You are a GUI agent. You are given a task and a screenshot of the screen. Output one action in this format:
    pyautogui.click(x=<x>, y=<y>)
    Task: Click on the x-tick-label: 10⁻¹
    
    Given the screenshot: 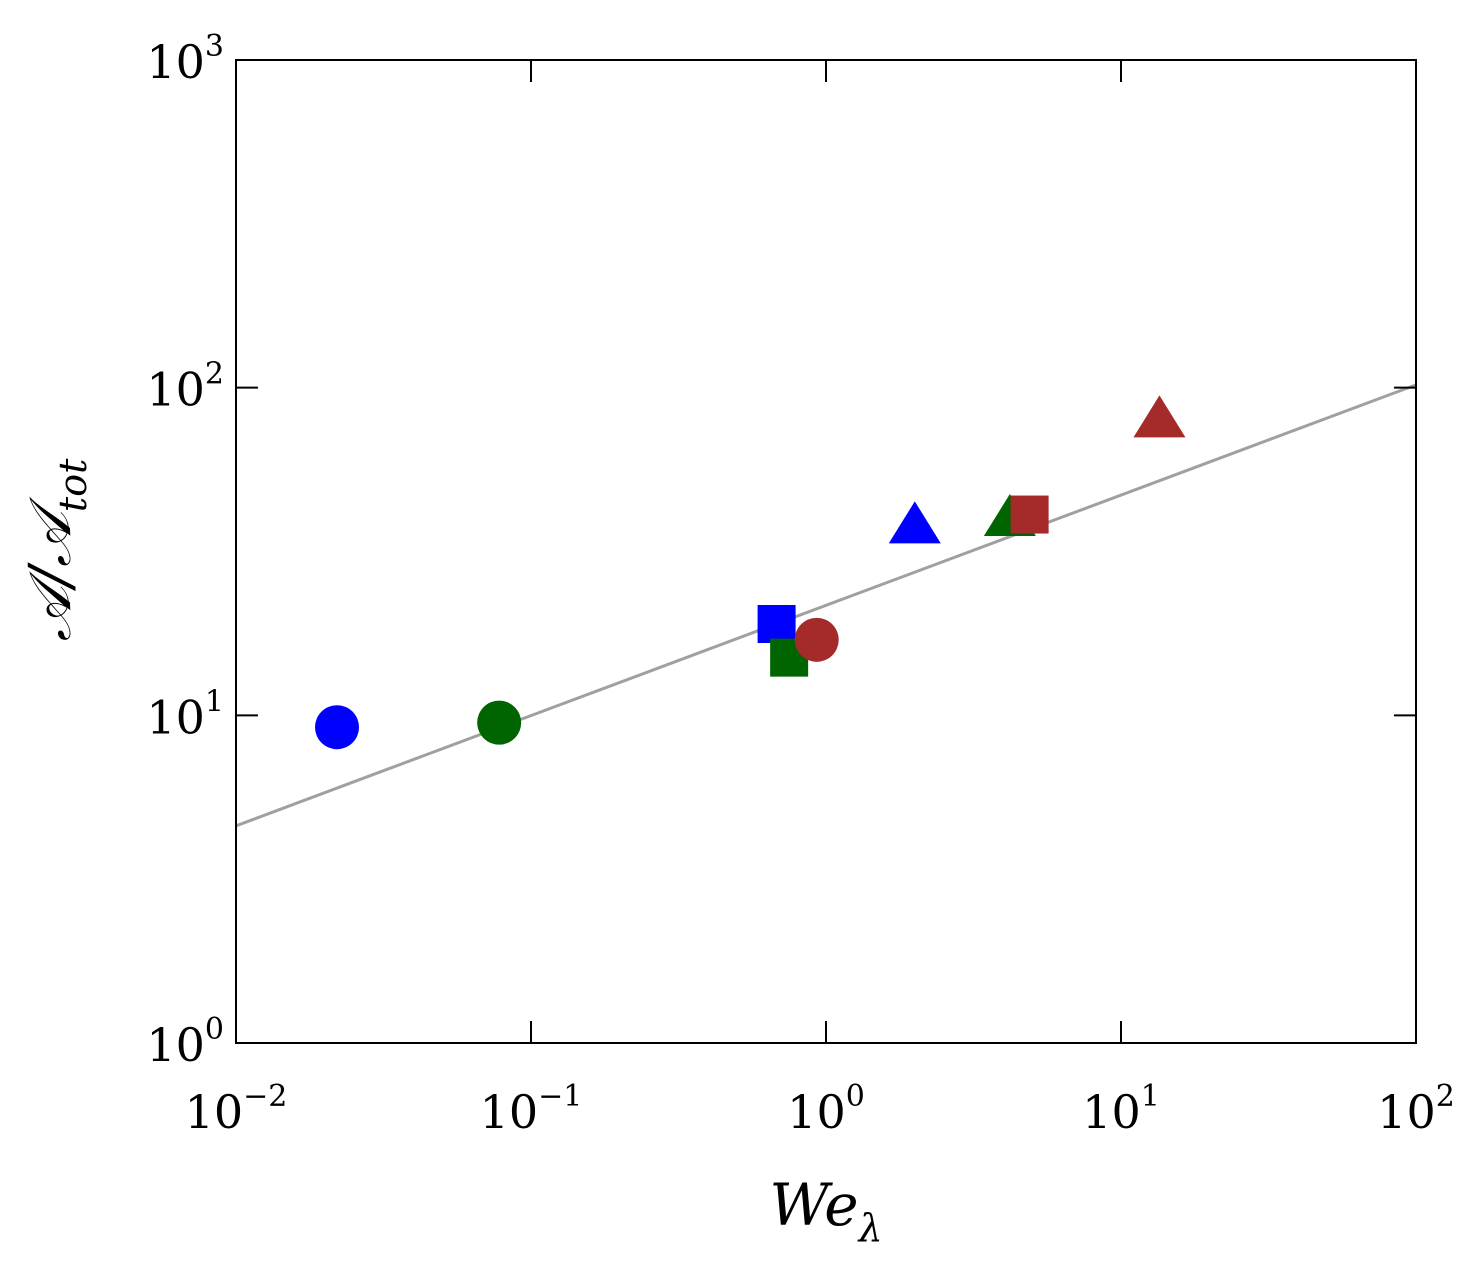 What is the action you would take?
    pyautogui.click(x=531, y=1109)
    